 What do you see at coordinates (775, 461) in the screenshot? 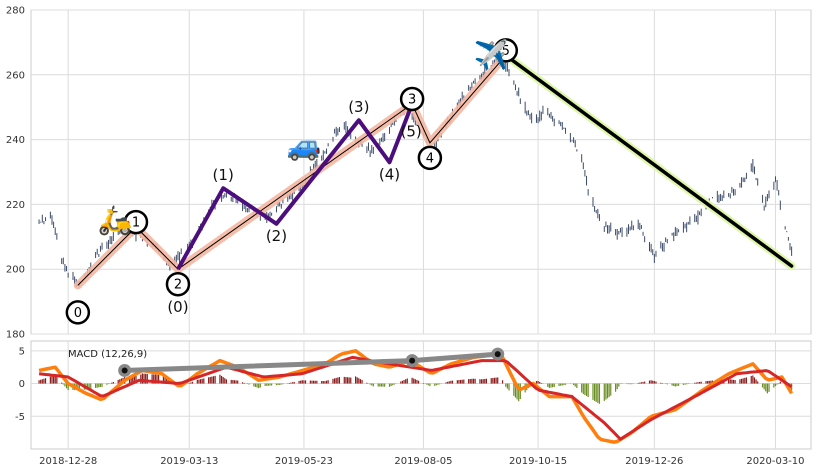
I see `x-tick-label: 2020-03-10` at bounding box center [775, 461].